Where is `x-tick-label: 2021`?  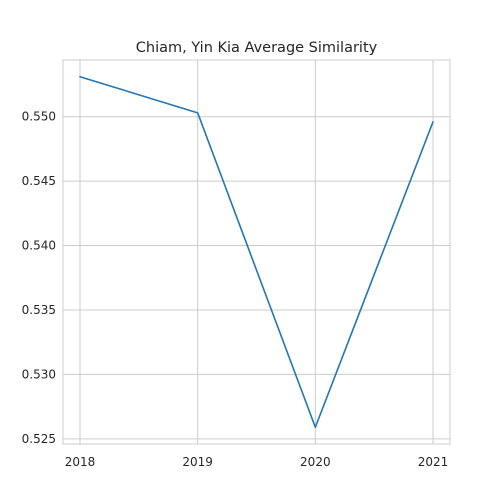 x-tick-label: 2021 is located at coordinates (433, 462).